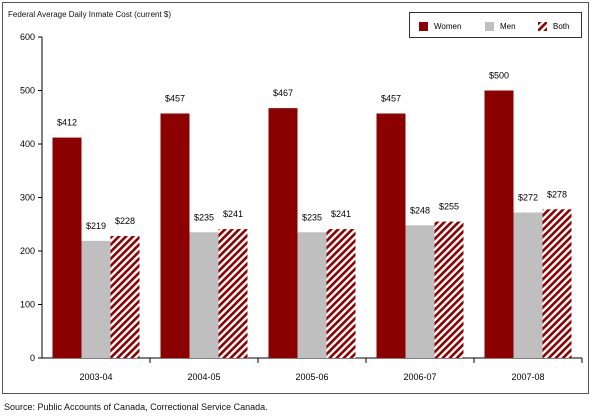 The width and height of the screenshot is (593, 416). I want to click on data-label-men: $272, so click(528, 197).